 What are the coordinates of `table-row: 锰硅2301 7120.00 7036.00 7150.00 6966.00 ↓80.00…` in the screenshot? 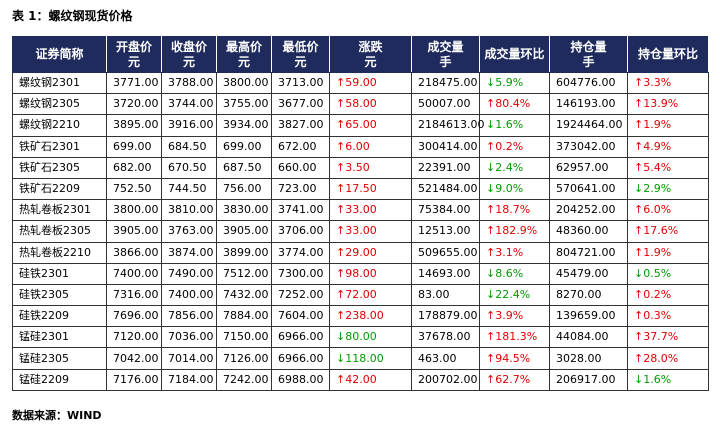 It's located at (360, 337).